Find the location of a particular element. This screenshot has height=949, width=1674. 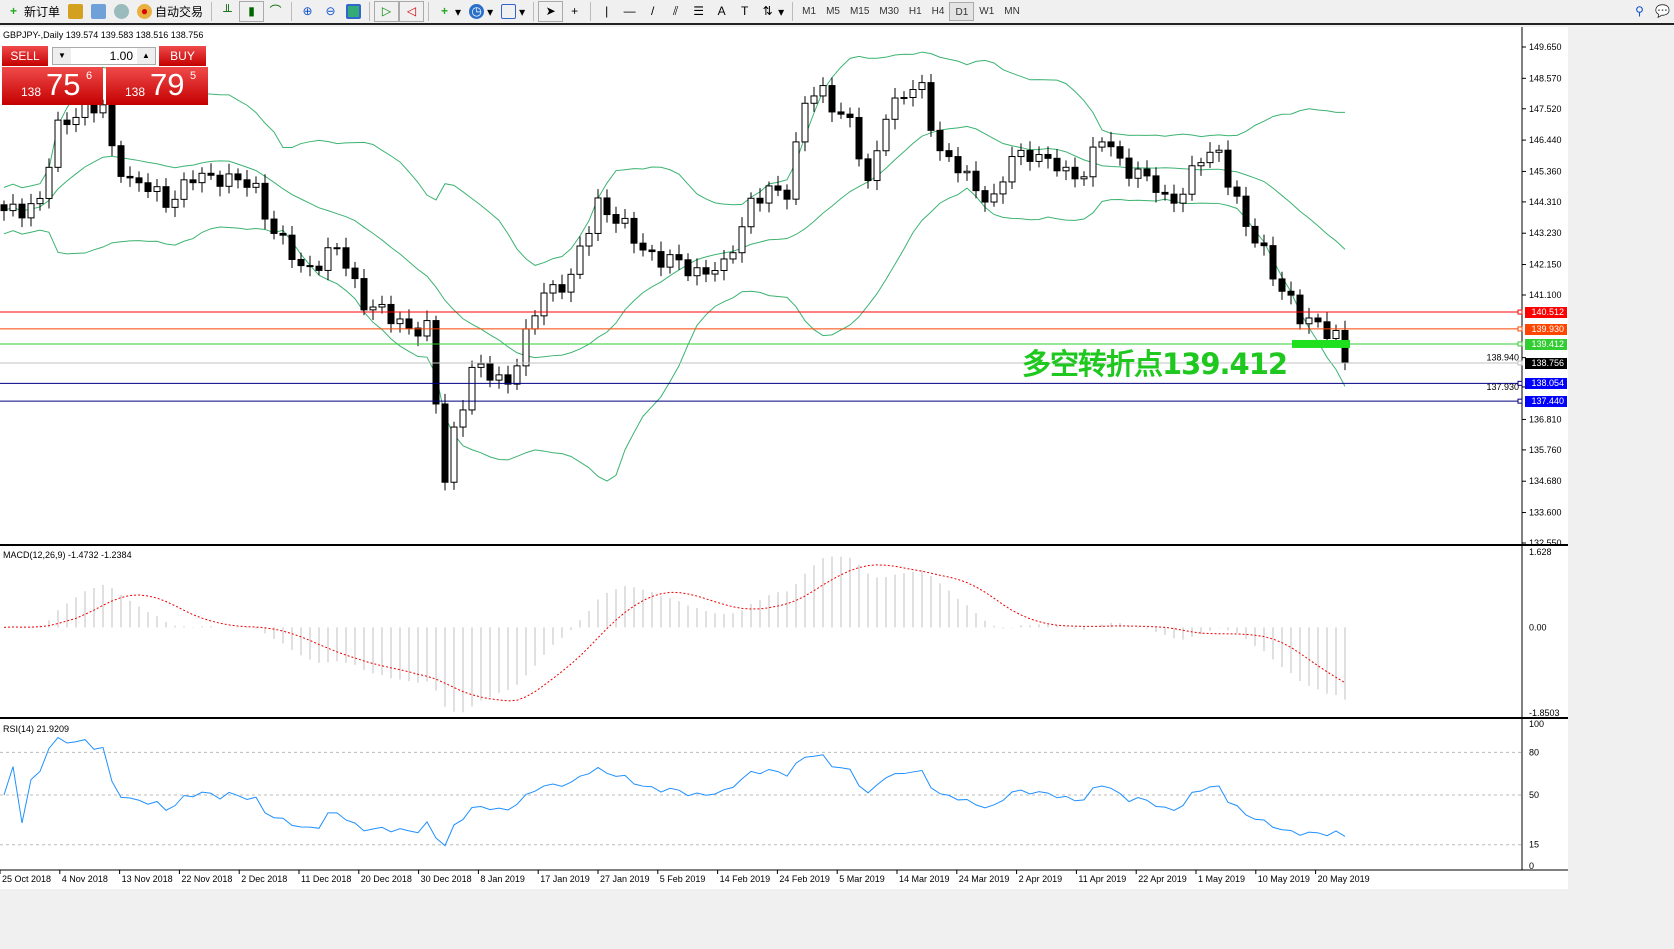

market-watch-button is located at coordinates (75, 11).